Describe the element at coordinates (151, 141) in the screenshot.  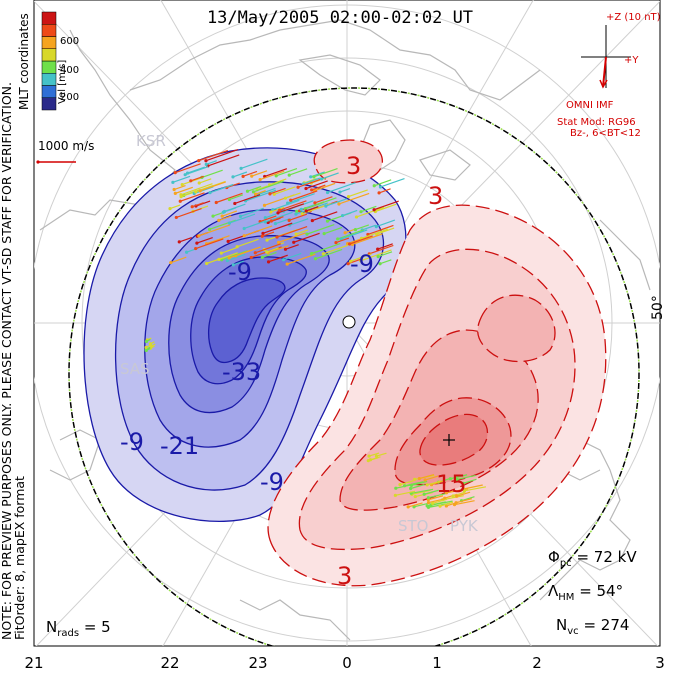
I see `radar-label-ksr: KSR` at that location.